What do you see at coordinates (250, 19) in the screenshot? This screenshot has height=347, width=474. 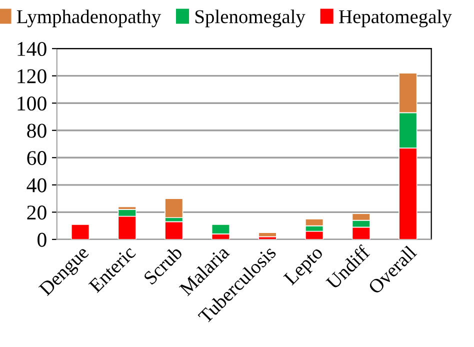 I see `legend-label: Splenomegaly` at bounding box center [250, 19].